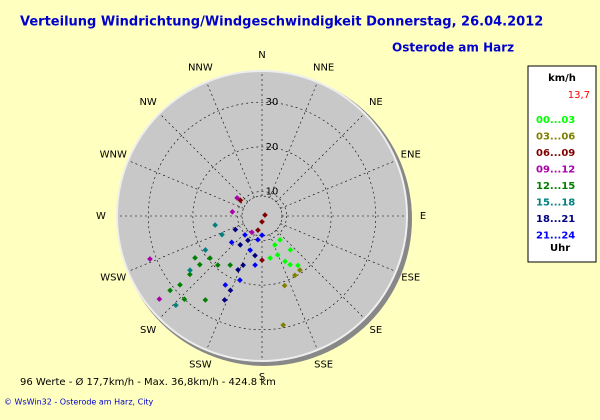 This screenshot has width=600, height=420. Describe the element at coordinates (113, 154) in the screenshot. I see `direction-label: WNW` at that location.